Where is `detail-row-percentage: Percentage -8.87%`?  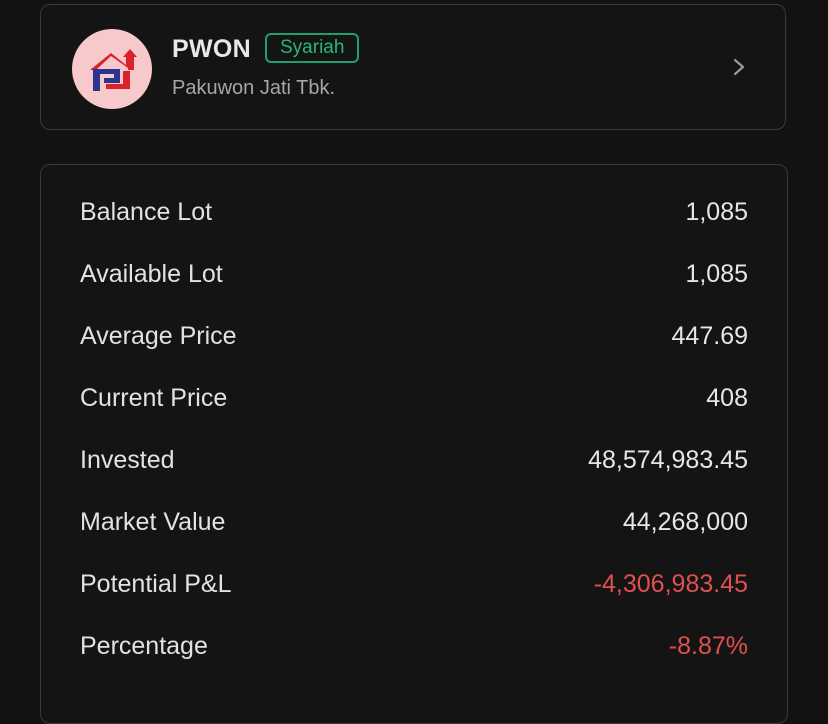 detail-row-percentage: Percentage -8.87% is located at coordinates (414, 646).